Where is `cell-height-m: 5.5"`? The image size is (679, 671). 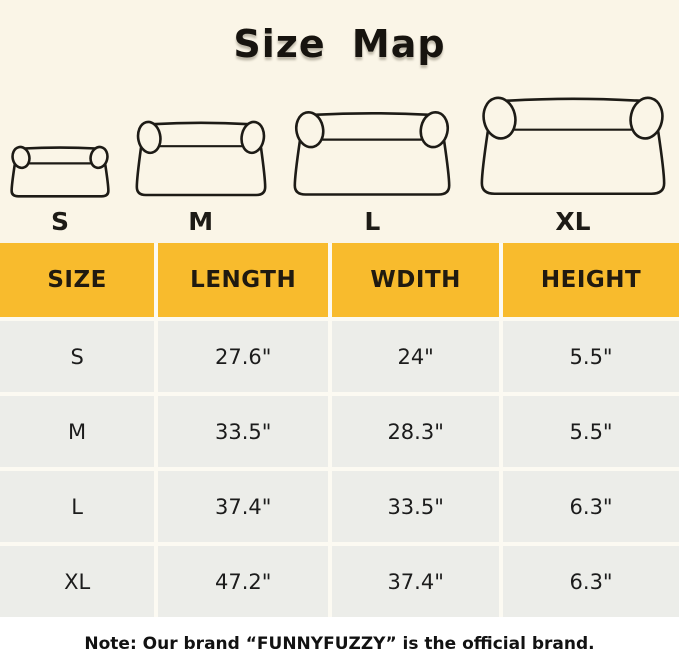
cell-height-m: 5.5" is located at coordinates (591, 431).